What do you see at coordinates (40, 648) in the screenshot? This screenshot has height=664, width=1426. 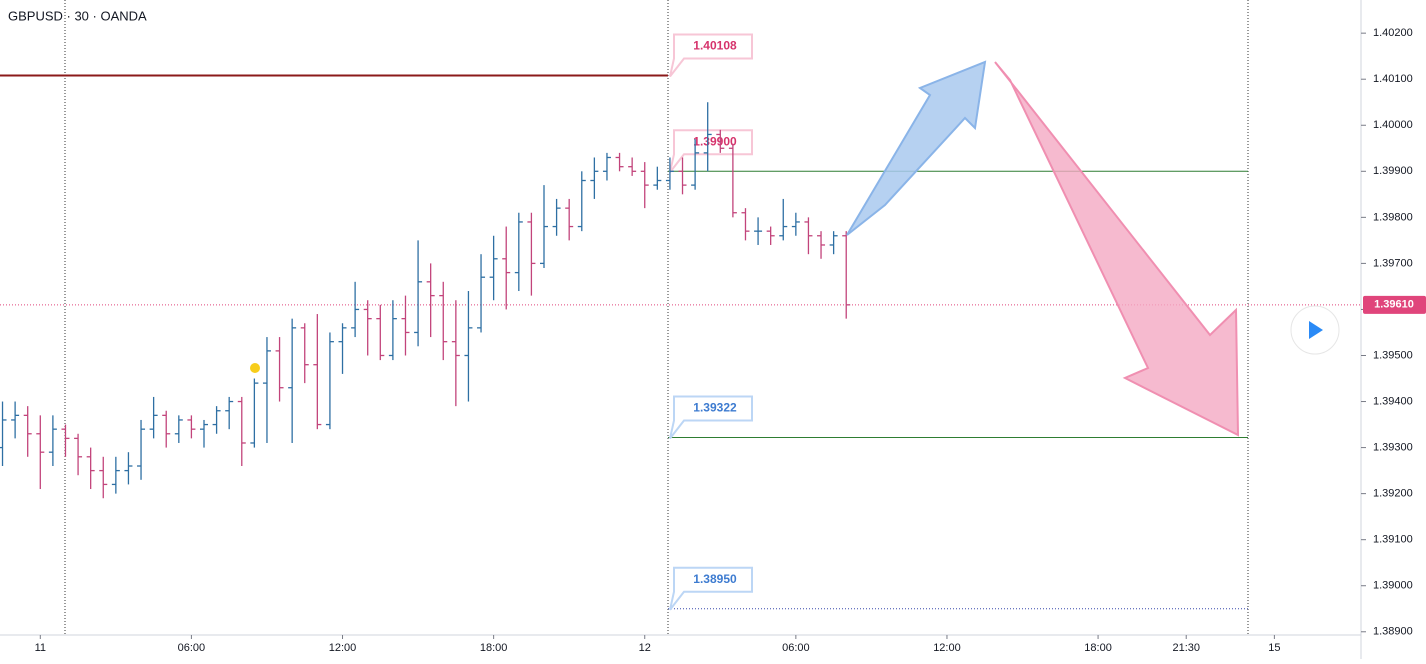 I see `x-tick-label: 11` at bounding box center [40, 648].